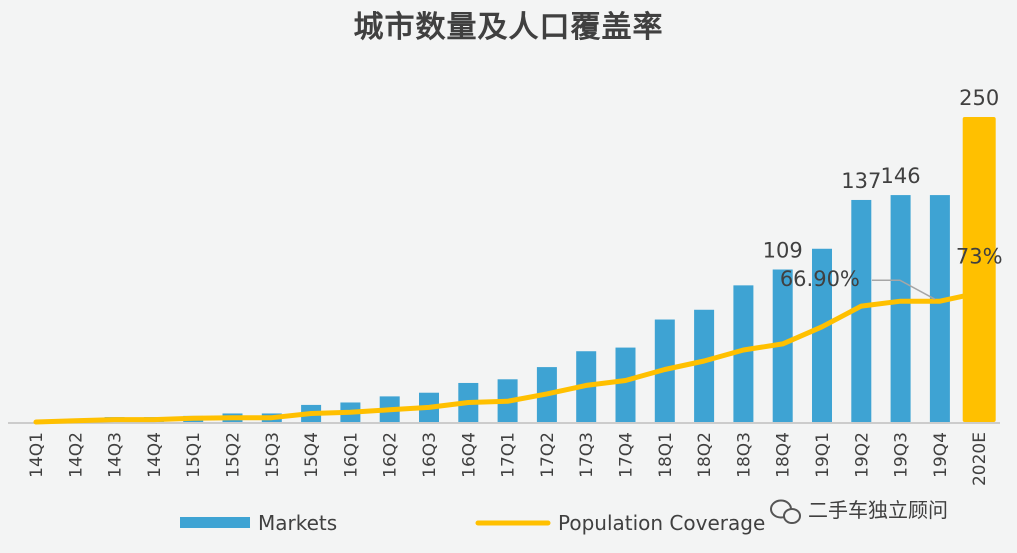 The width and height of the screenshot is (1017, 553). What do you see at coordinates (666, 455) in the screenshot?
I see `x-tick-18Q1: 18Q1` at bounding box center [666, 455].